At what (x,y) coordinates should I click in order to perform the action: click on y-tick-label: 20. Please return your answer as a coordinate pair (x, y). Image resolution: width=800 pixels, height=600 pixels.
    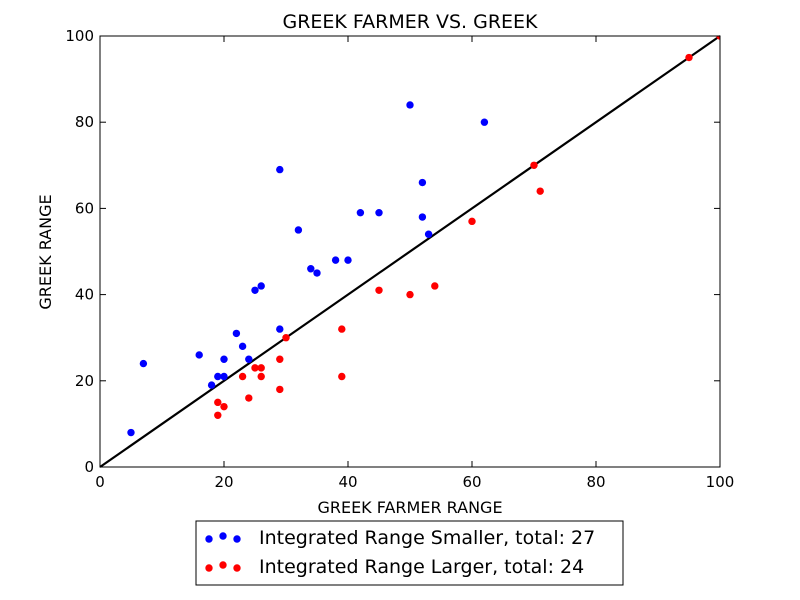
    Looking at the image, I should click on (84, 381).